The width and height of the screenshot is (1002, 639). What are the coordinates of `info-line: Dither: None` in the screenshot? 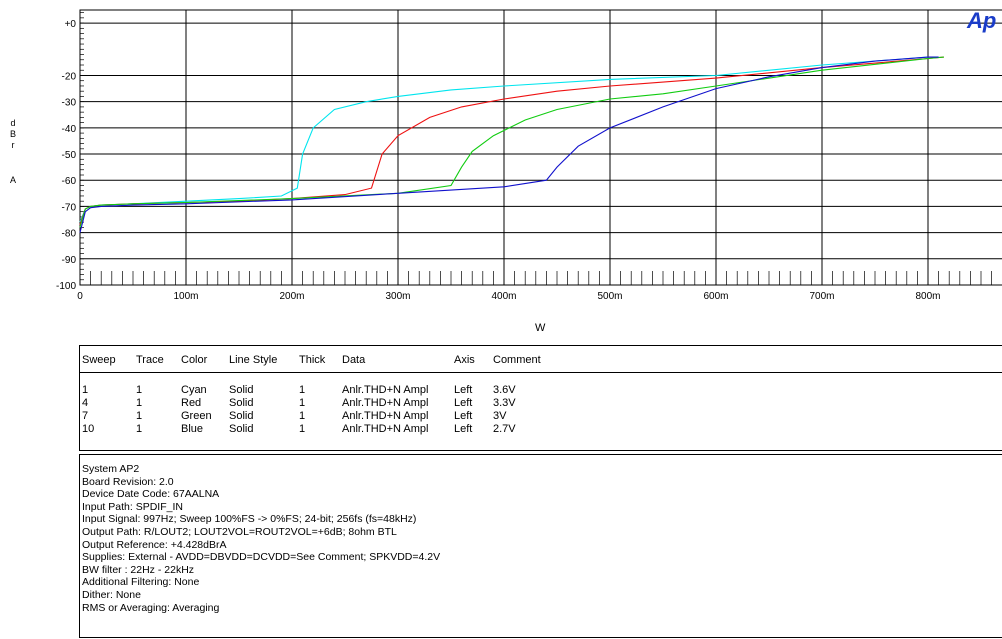 It's located at (111, 595).